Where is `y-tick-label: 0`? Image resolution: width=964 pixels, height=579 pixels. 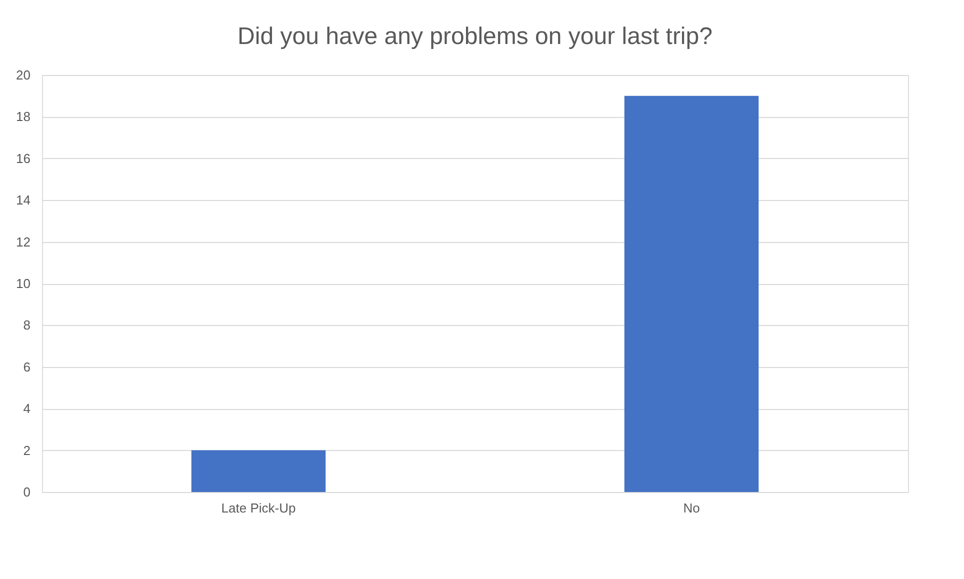
y-tick-label: 0 is located at coordinates (26, 492).